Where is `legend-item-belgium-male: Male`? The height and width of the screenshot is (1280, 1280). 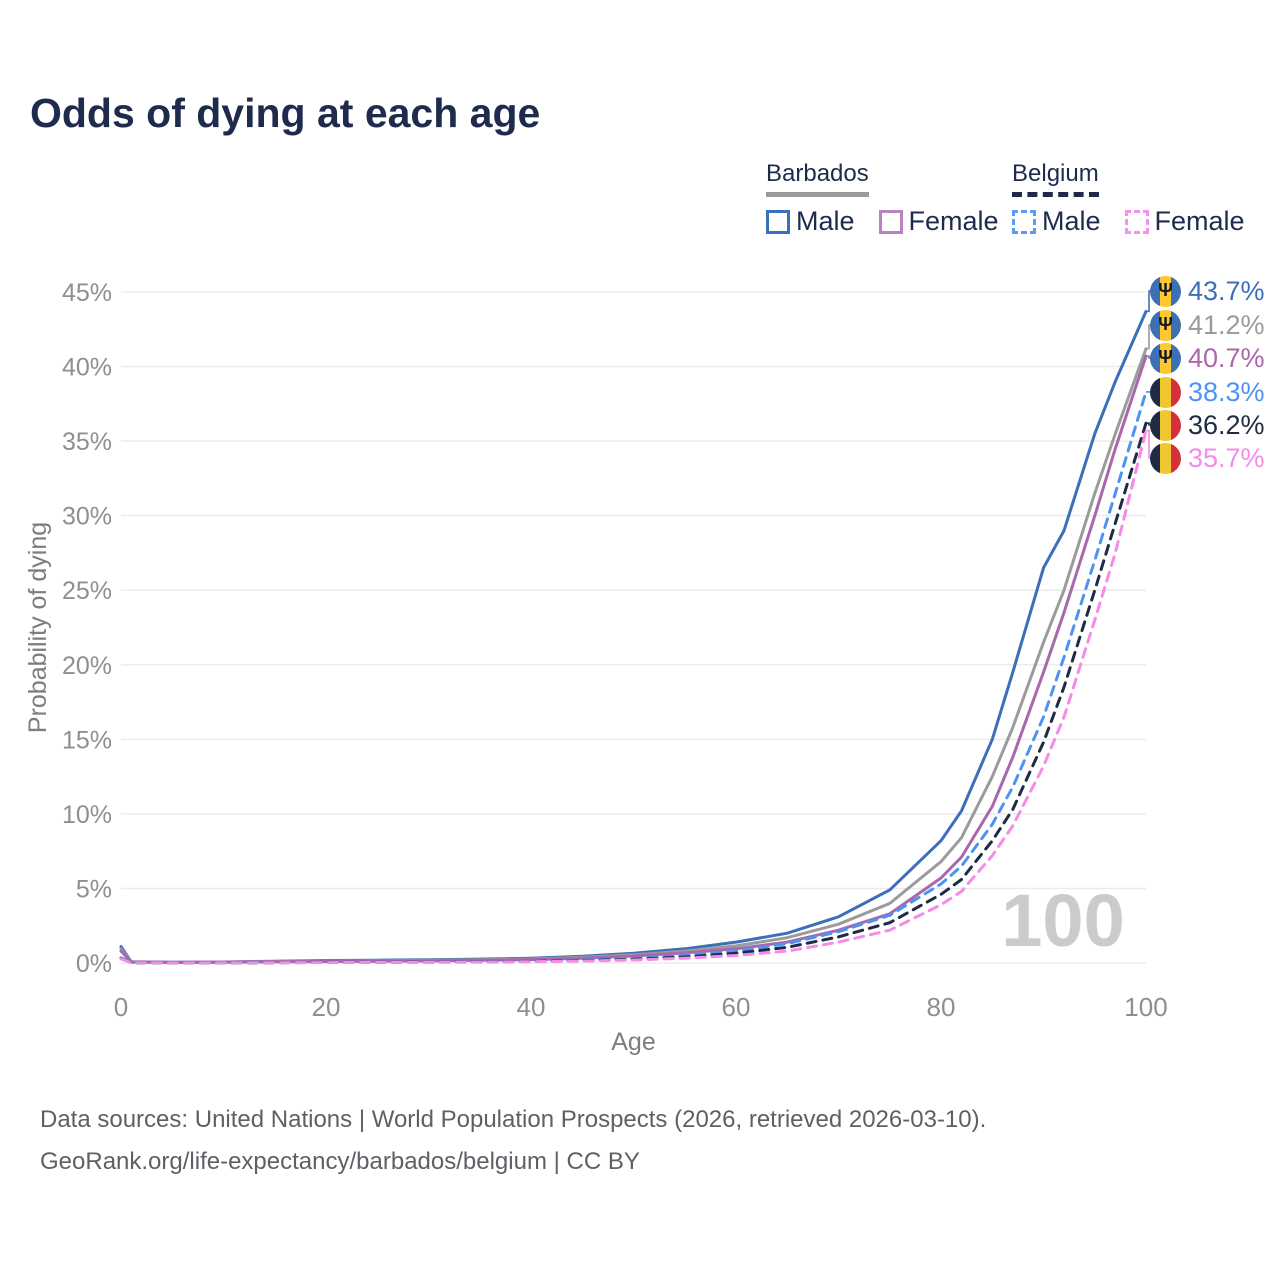 legend-item-belgium-male: Male is located at coordinates (1056, 221).